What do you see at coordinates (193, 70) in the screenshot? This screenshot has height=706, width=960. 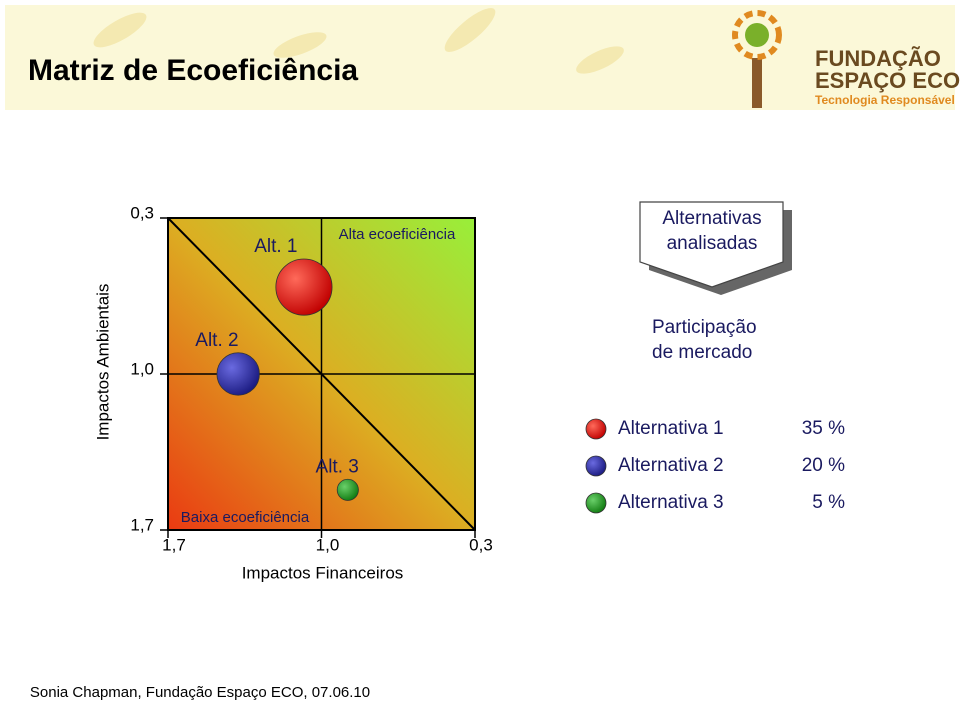 I see `slide-title: Matriz de Ecoeficiência` at bounding box center [193, 70].